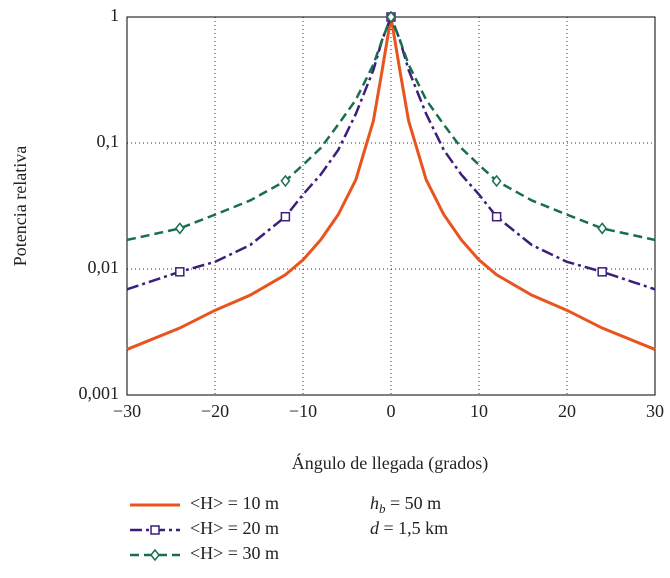 The image size is (670, 578). Describe the element at coordinates (414, 503) in the screenshot. I see `annotation-text: = 50 m` at that location.